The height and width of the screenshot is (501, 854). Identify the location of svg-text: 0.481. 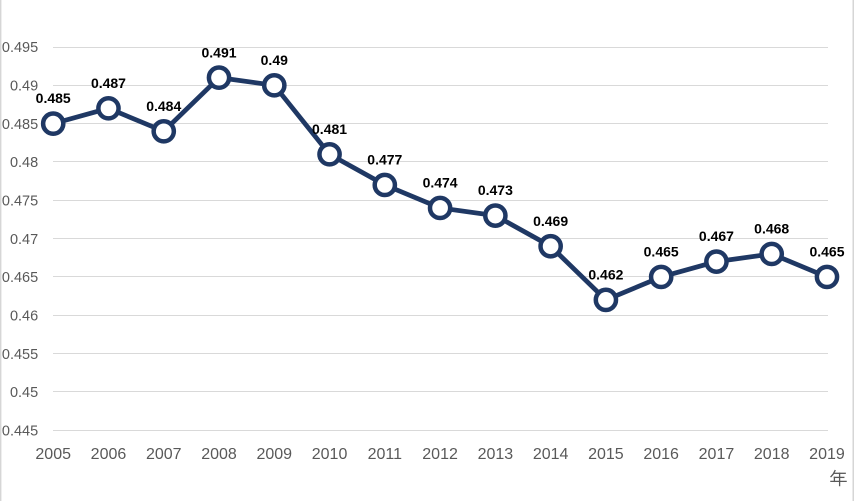
(329, 129).